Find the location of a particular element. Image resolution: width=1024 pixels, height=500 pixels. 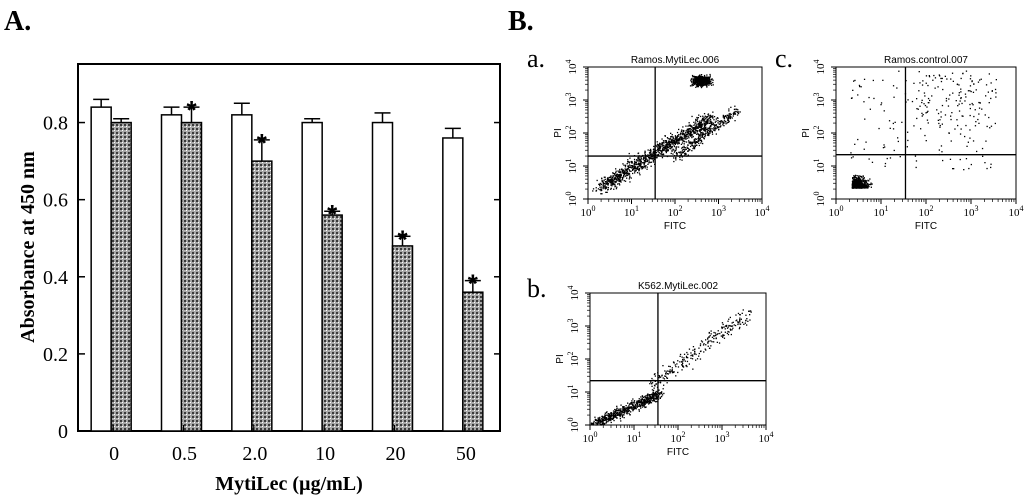

panel-label-a: A. is located at coordinates (17, 21).